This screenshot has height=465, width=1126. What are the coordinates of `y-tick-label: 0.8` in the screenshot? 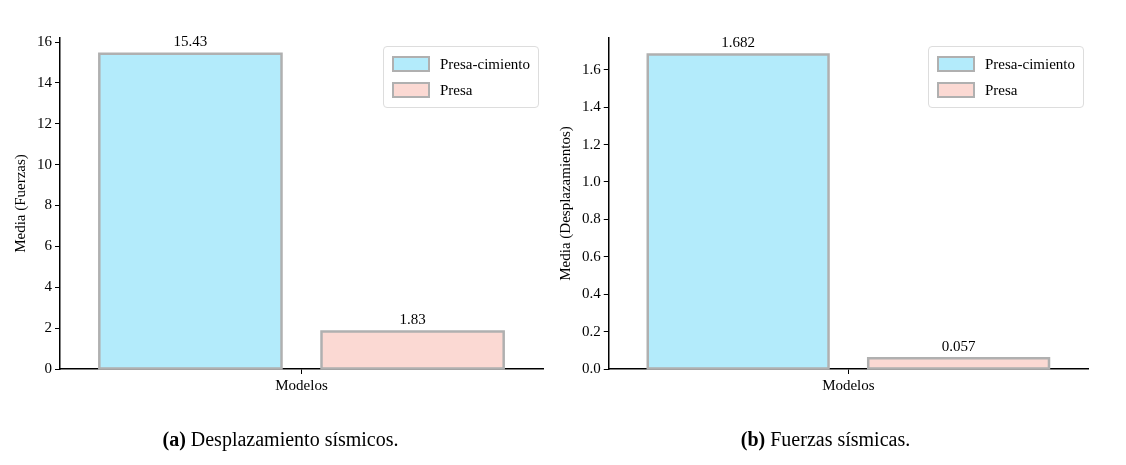 It's located at (591, 218).